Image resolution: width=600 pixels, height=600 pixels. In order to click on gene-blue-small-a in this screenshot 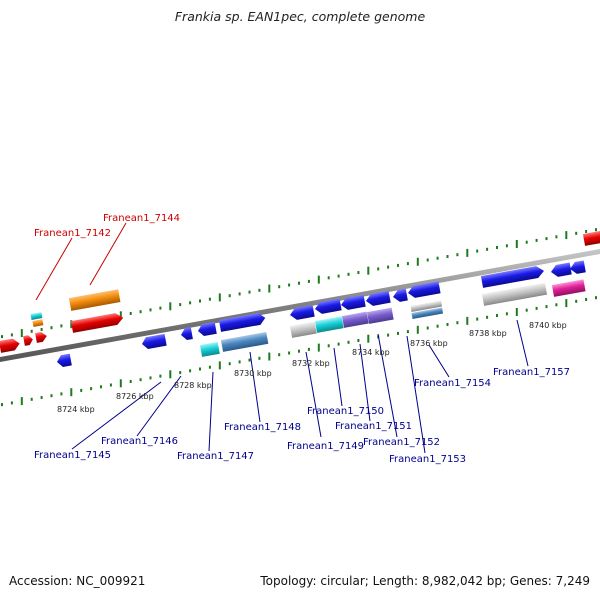, I will do `click(186, 334)`.